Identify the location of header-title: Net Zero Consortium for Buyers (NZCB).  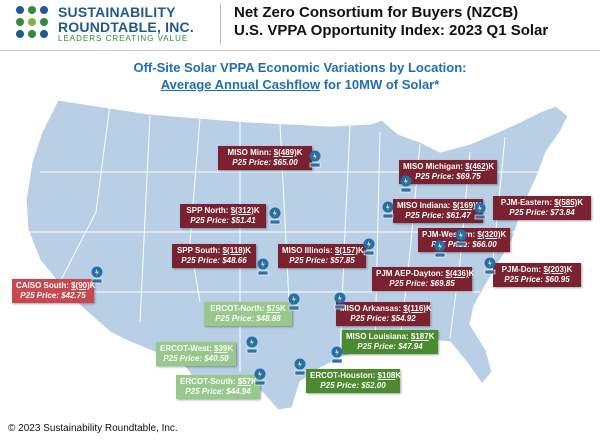
(376, 12).